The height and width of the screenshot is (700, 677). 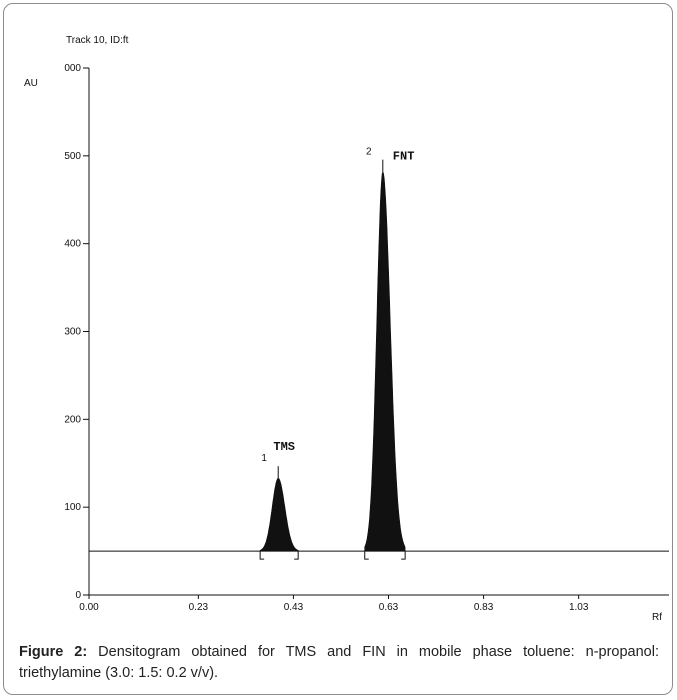 What do you see at coordinates (72, 332) in the screenshot?
I see `y-tick-label: 300` at bounding box center [72, 332].